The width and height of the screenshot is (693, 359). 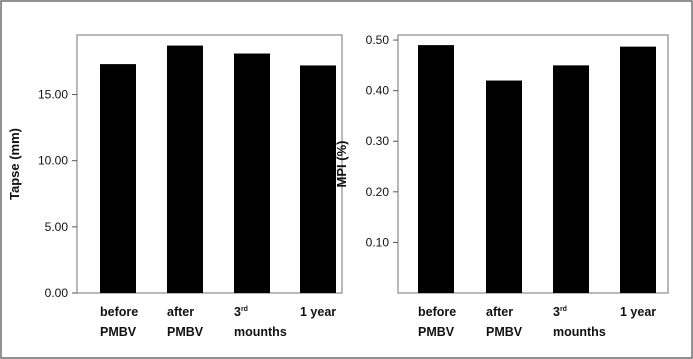 I want to click on y-tick-label: 0.10, so click(x=378, y=242).